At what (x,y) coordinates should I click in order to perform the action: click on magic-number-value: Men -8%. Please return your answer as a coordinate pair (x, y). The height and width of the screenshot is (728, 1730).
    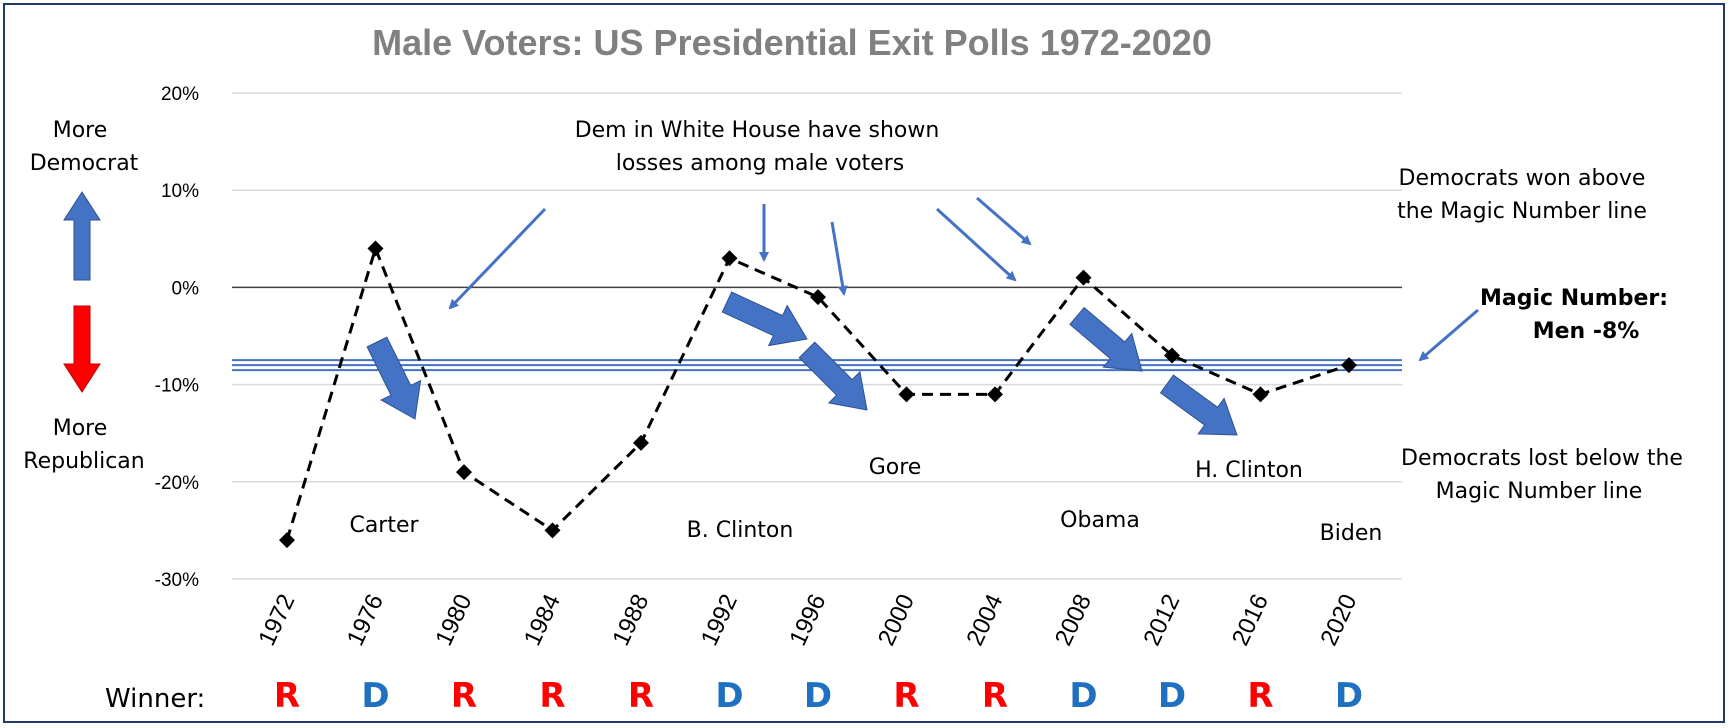
    Looking at the image, I should click on (1586, 331).